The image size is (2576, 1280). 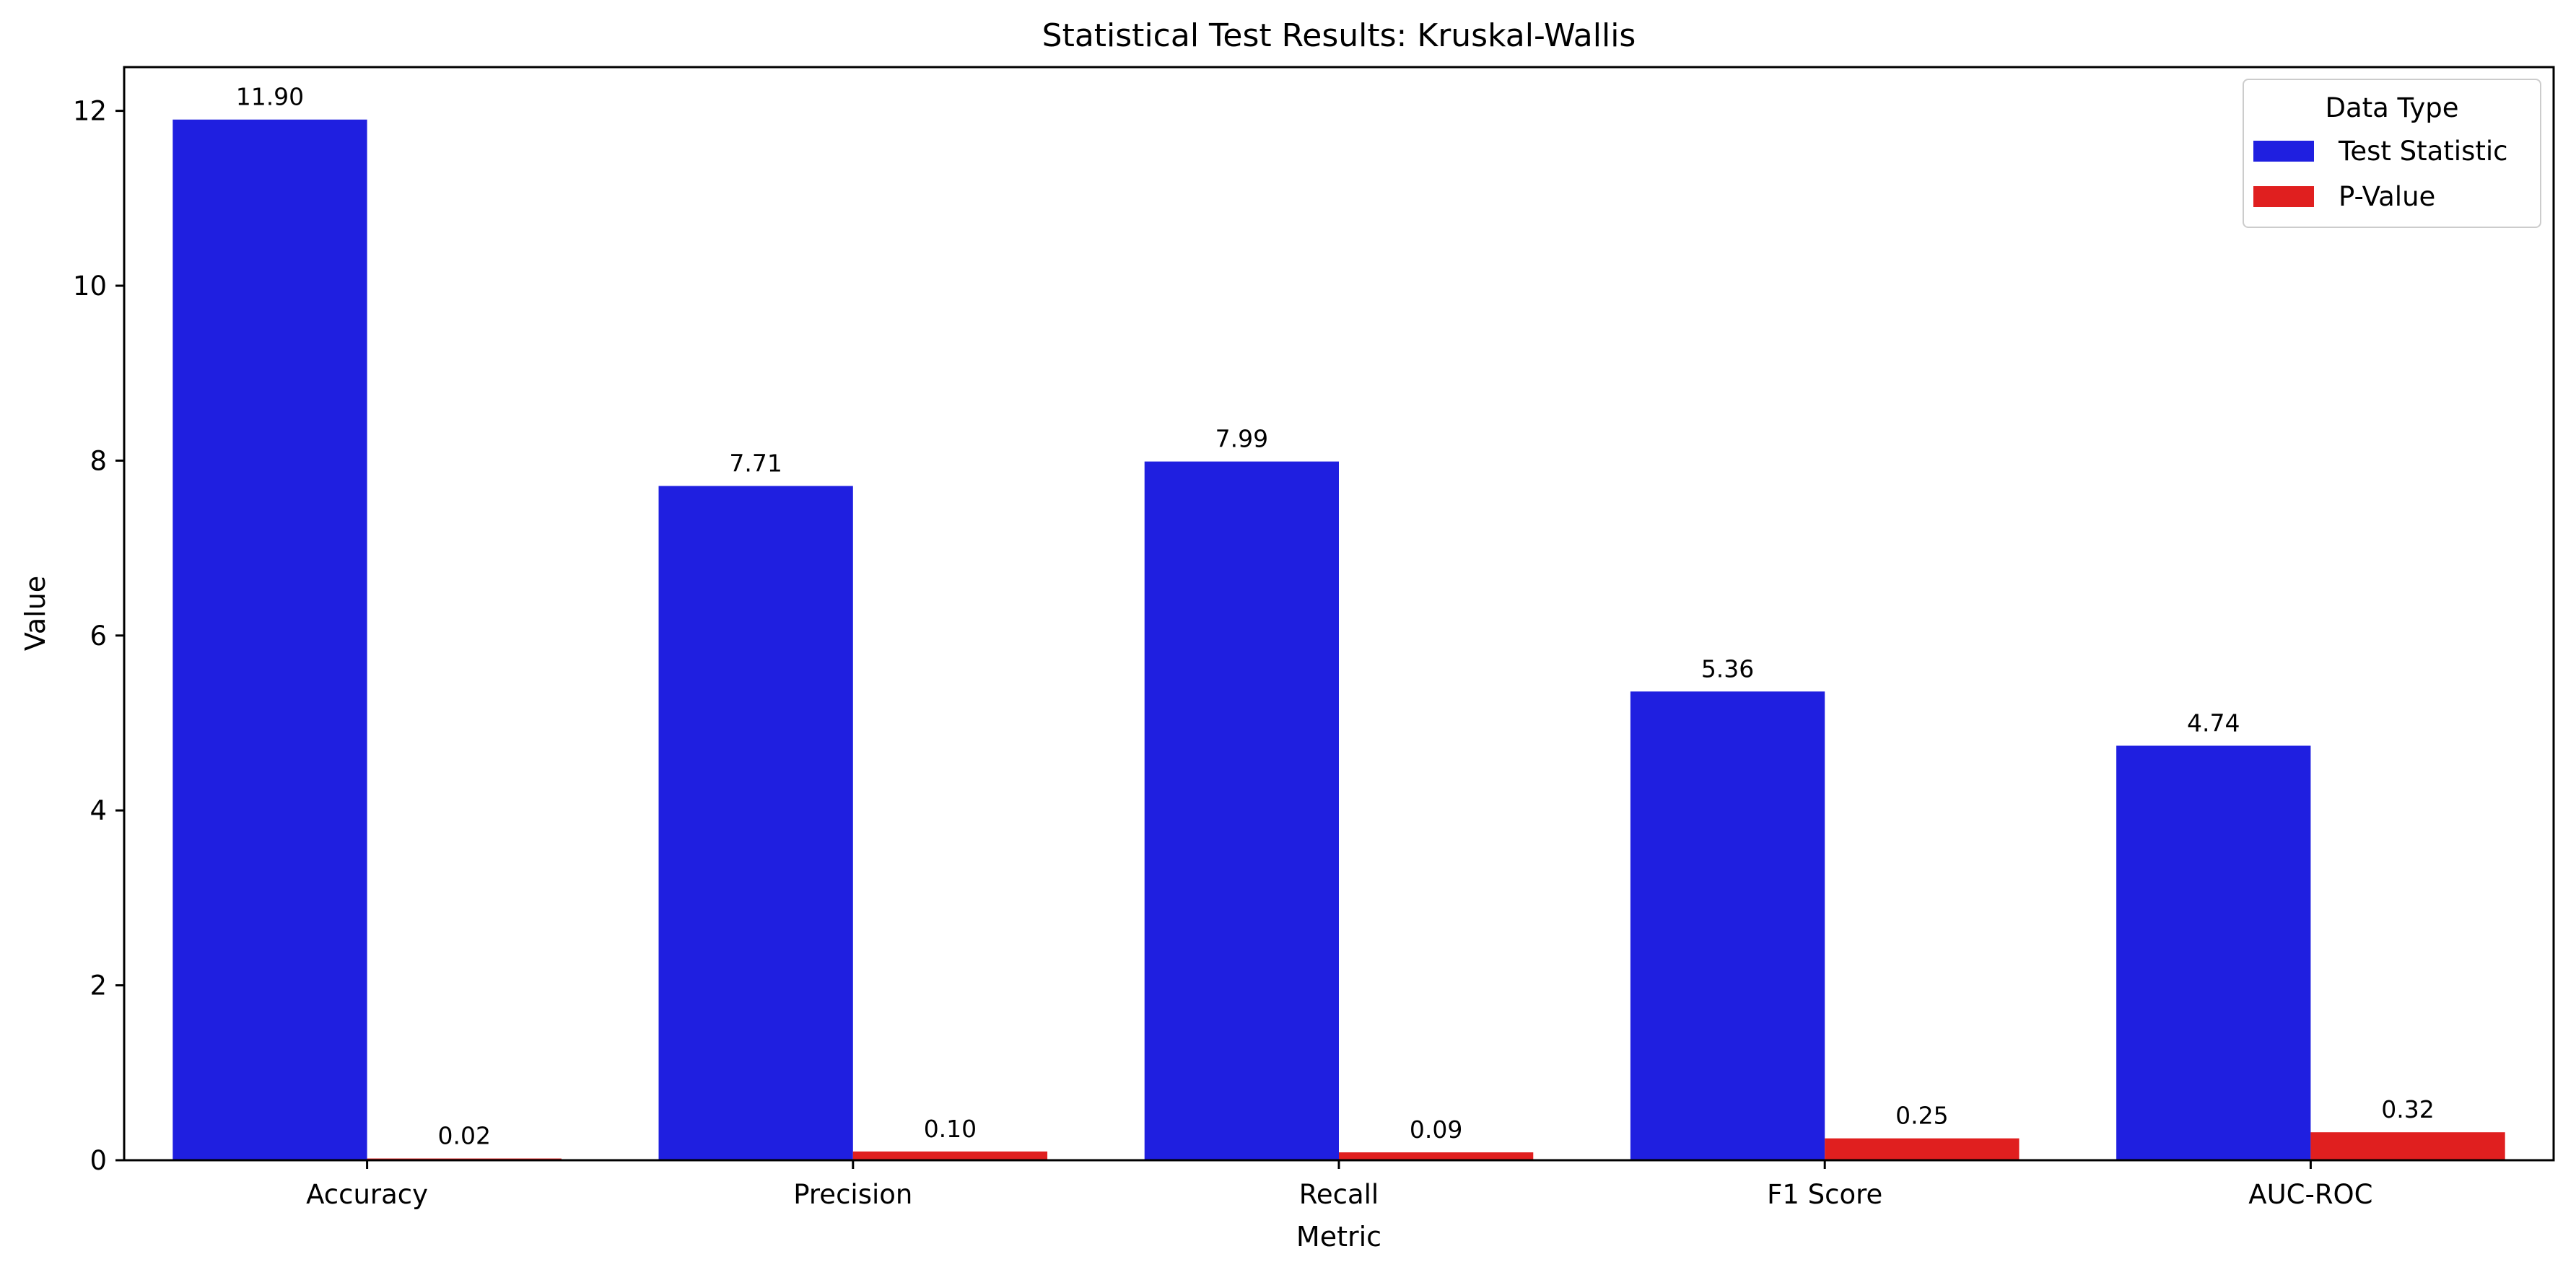 What do you see at coordinates (90, 112) in the screenshot?
I see `y-tick-label-6: 12` at bounding box center [90, 112].